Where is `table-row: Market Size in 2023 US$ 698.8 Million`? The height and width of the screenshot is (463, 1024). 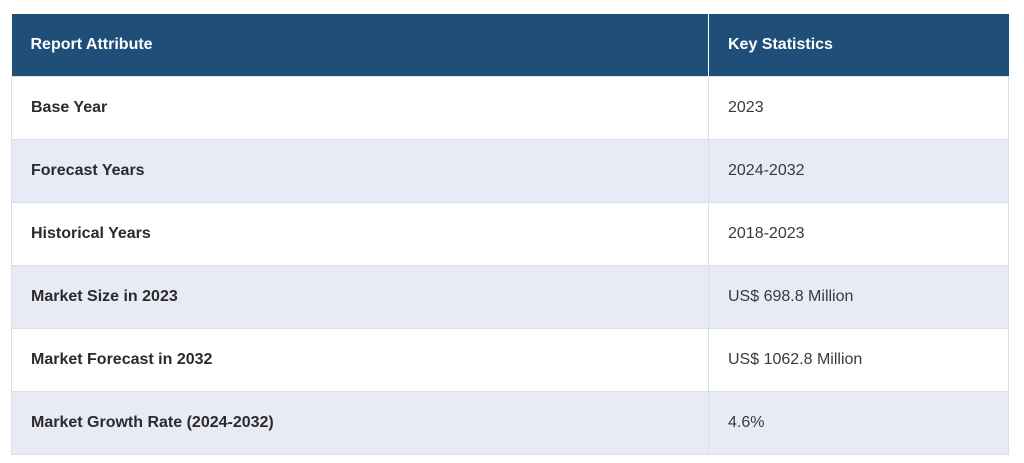 table-row: Market Size in 2023 US$ 698.8 Million is located at coordinates (510, 296).